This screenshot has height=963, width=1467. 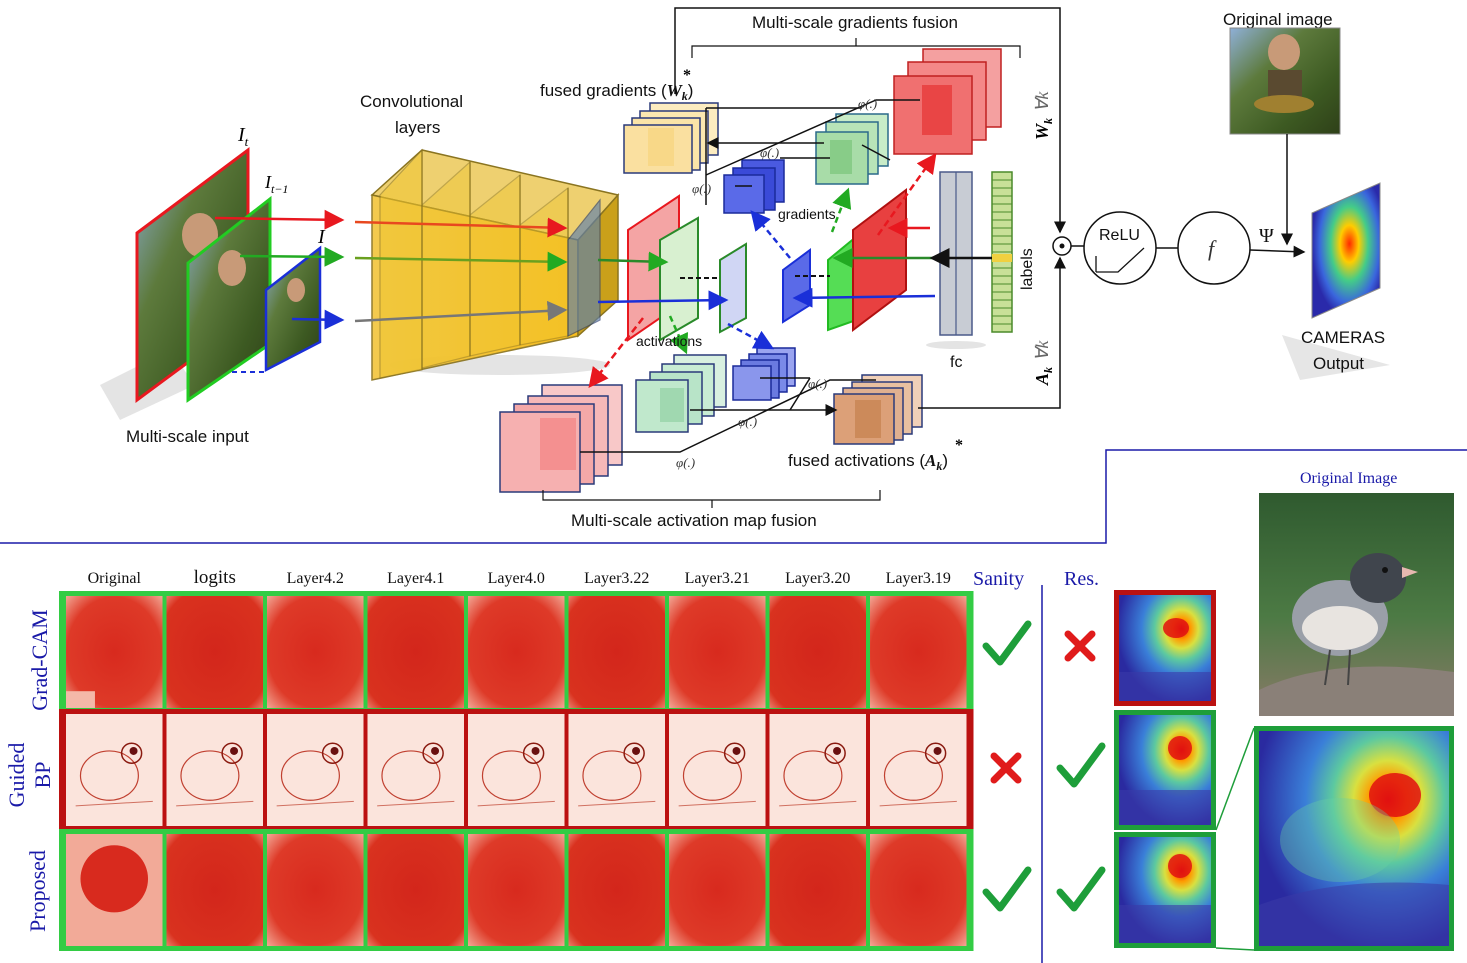 I want to click on res-header: Res., so click(x=1081, y=579).